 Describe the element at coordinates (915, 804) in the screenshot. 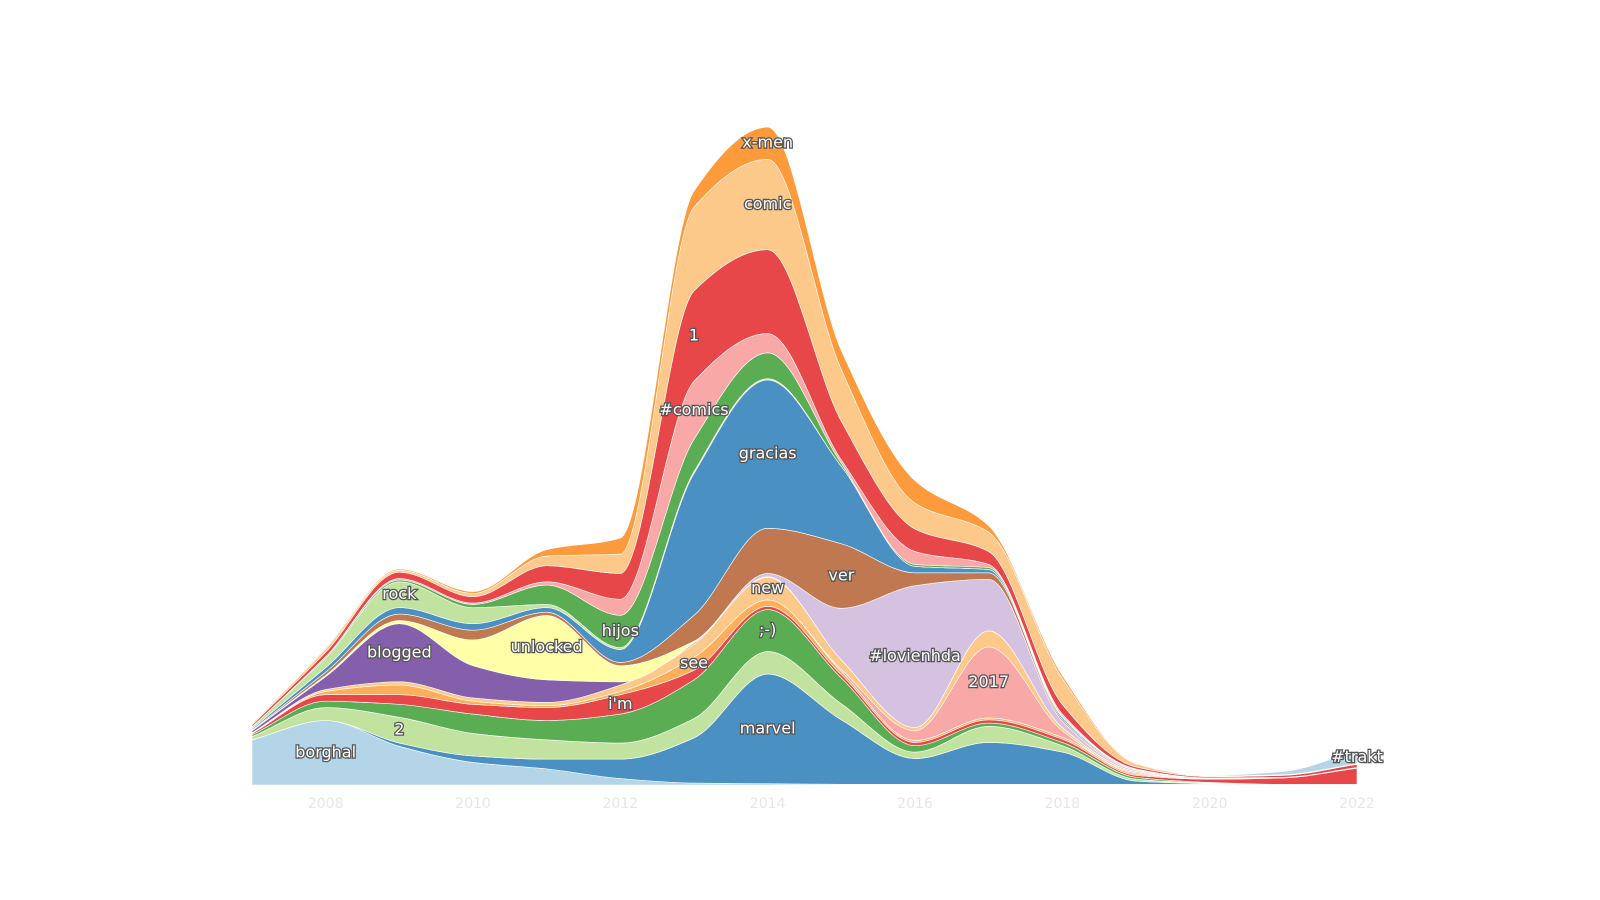

I see `x-tick-label: 2016` at that location.